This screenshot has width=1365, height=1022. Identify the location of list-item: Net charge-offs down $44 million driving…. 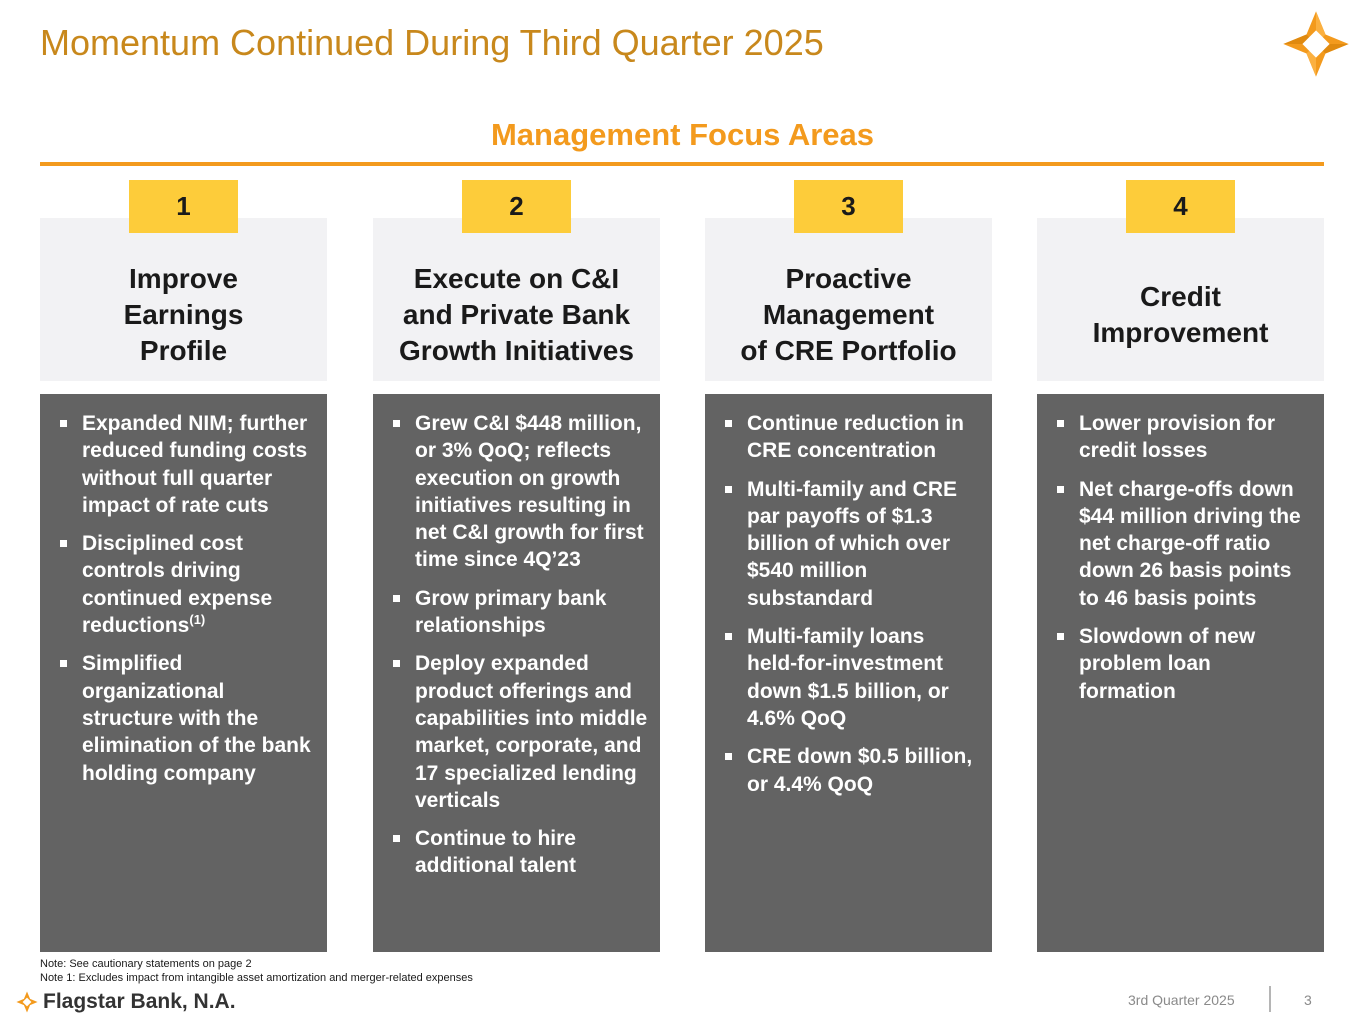
(1184, 544).